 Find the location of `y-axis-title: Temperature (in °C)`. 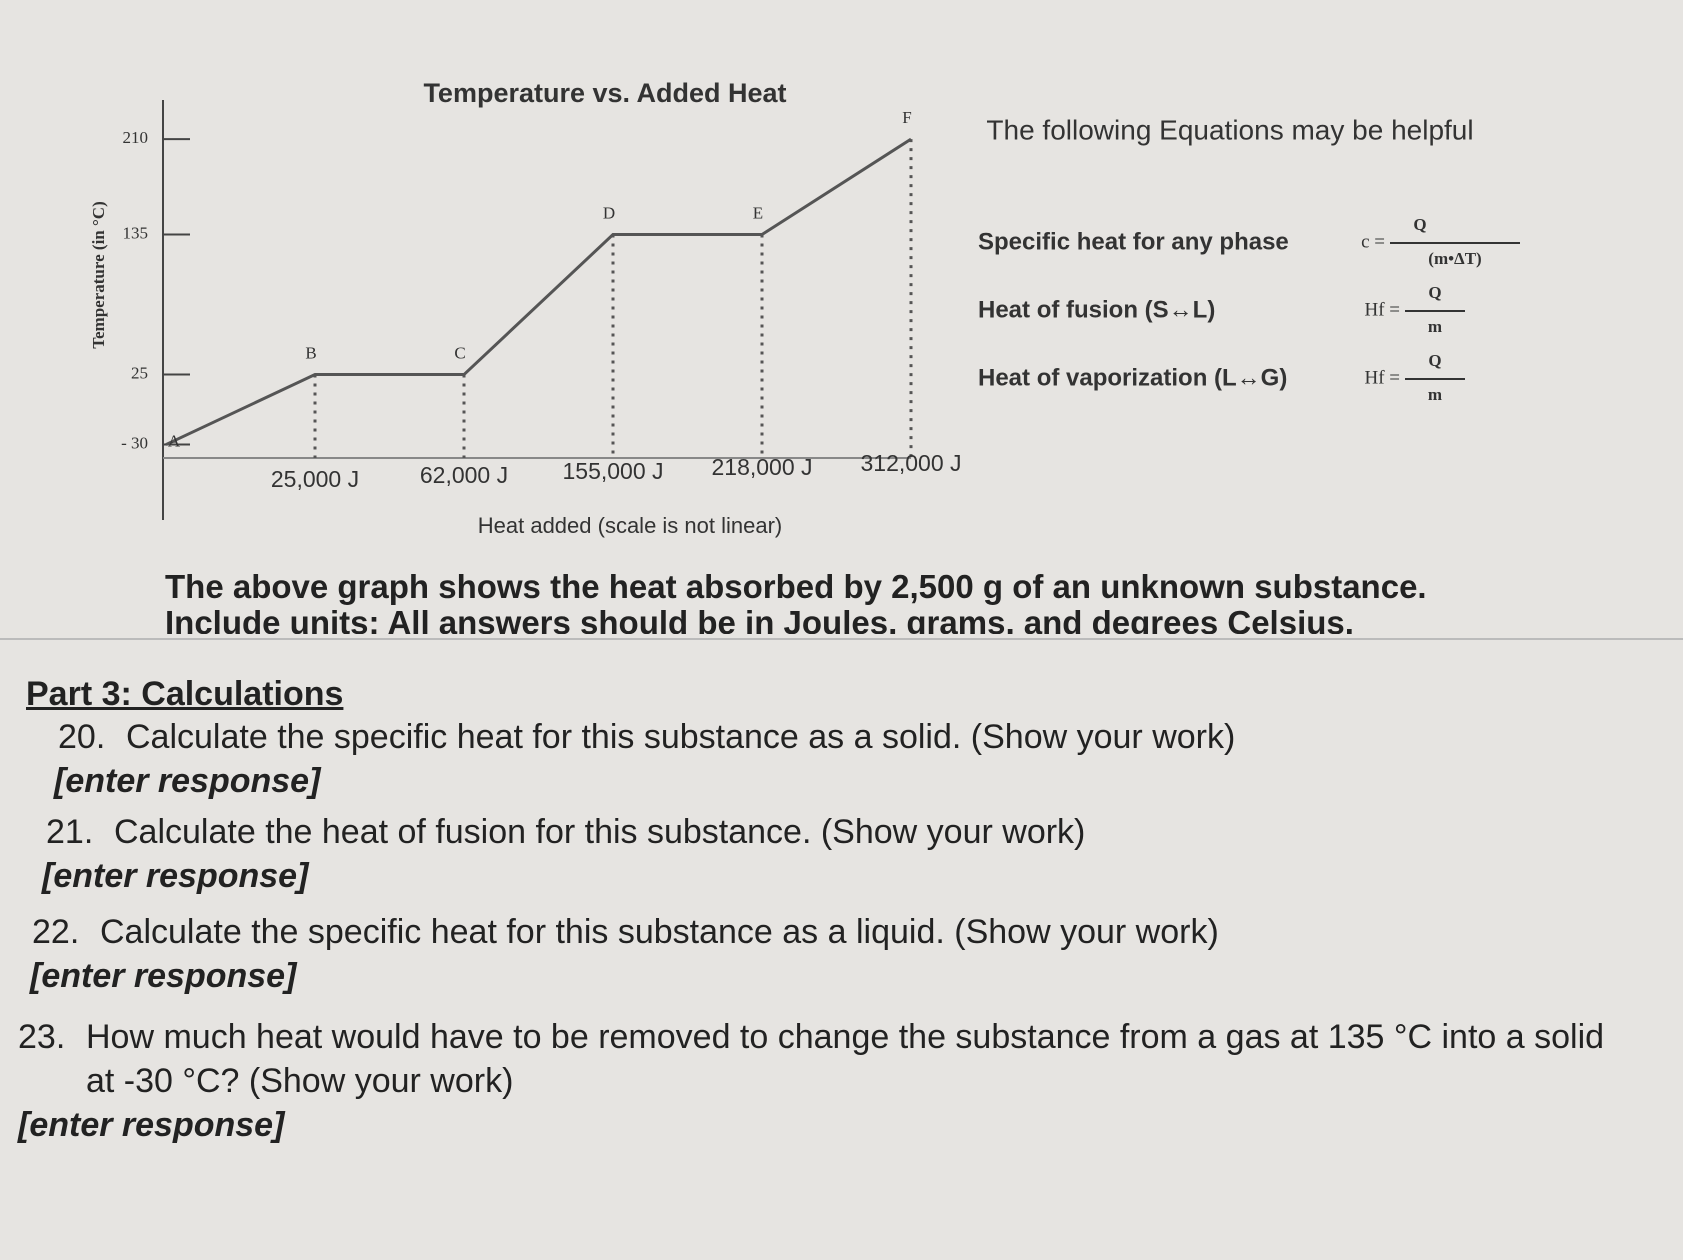

y-axis-title: Temperature (in °C) is located at coordinates (98, 275).